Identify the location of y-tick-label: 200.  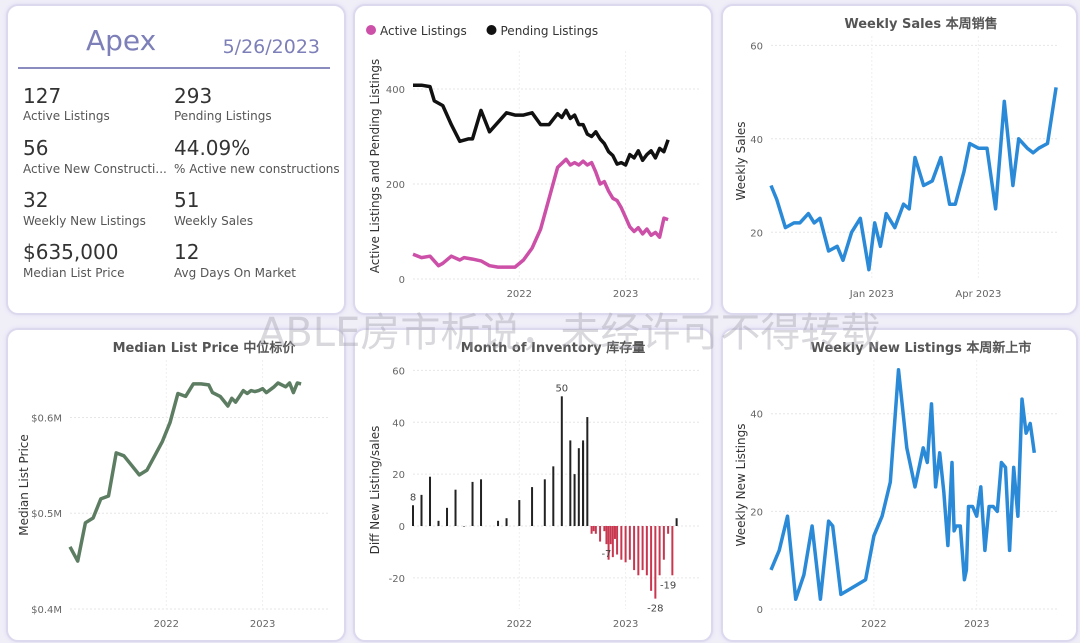
(395, 185).